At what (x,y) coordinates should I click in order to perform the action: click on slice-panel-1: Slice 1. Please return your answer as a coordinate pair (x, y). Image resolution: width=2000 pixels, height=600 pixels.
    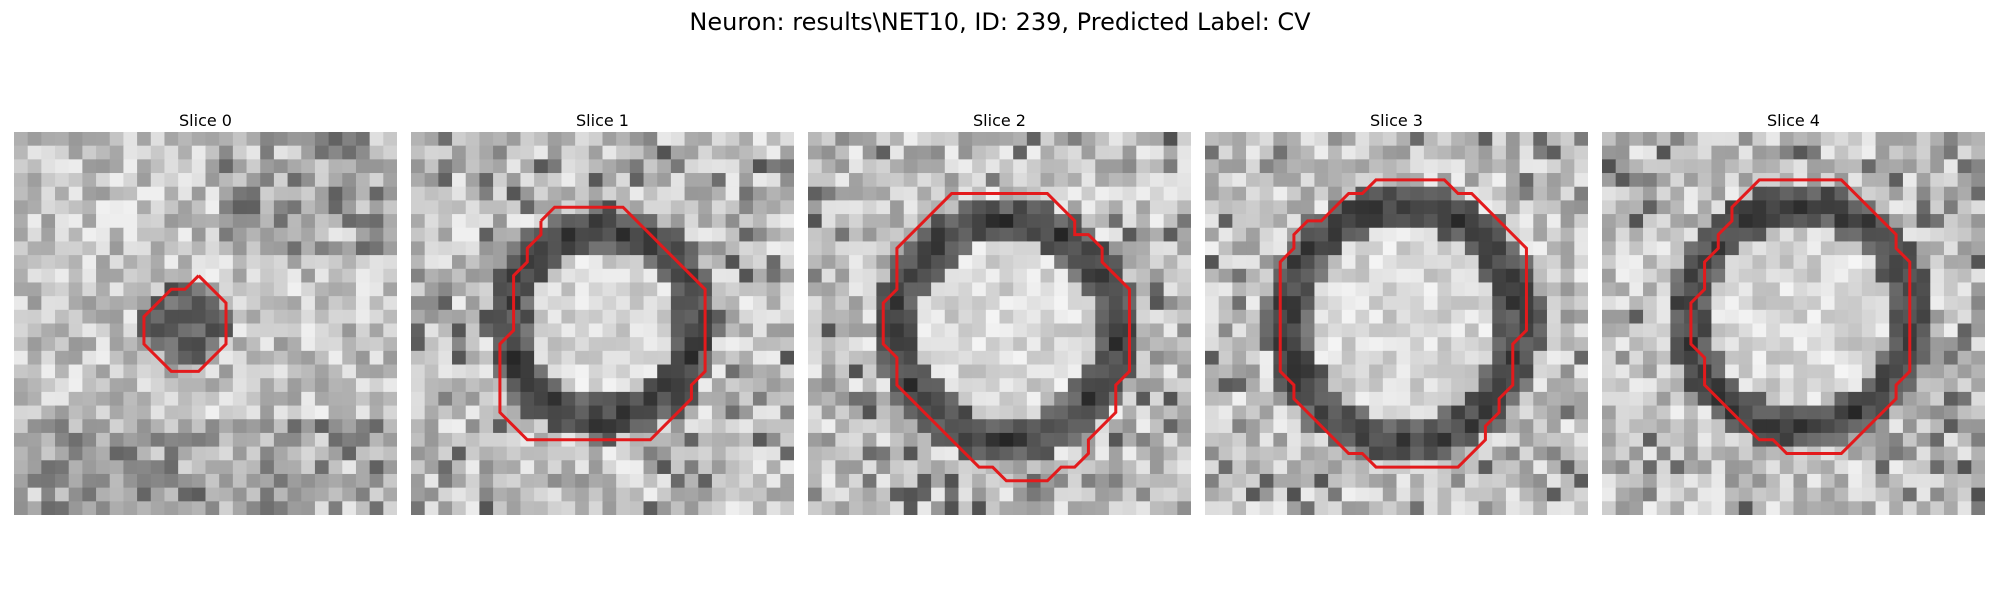
    Looking at the image, I should click on (602, 312).